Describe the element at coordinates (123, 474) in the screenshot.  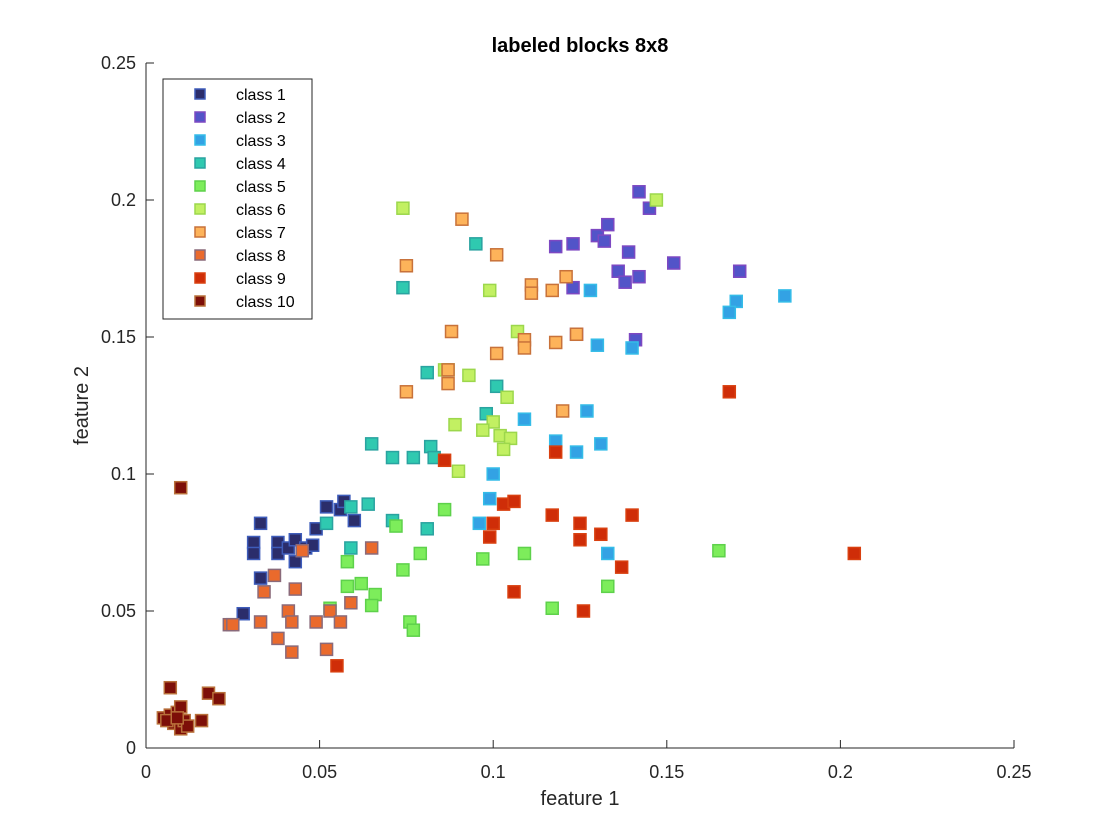
I see `y-tick-label: 0.1` at that location.